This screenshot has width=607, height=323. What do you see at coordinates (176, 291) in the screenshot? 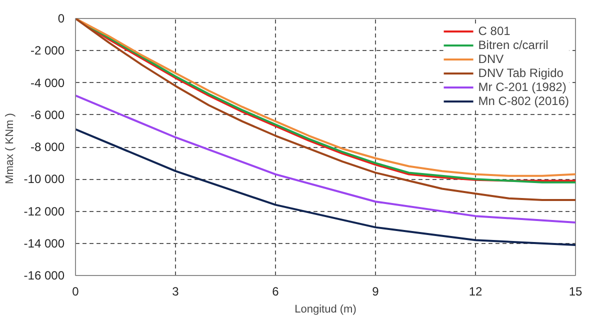
I see `x-tick-label: 3` at bounding box center [176, 291].